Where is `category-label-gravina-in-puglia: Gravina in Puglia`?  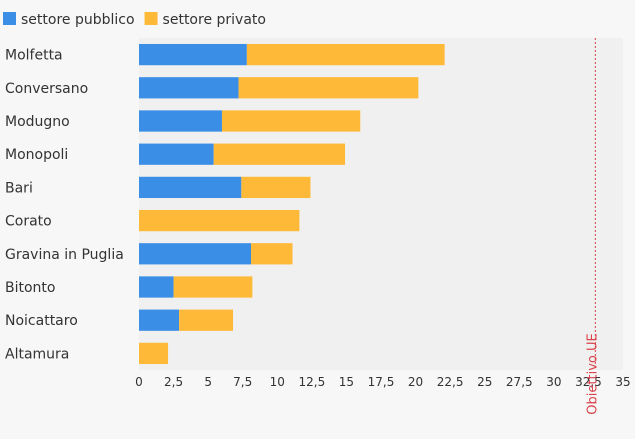
category-label-gravina-in-puglia: Gravina in Puglia is located at coordinates (64, 255).